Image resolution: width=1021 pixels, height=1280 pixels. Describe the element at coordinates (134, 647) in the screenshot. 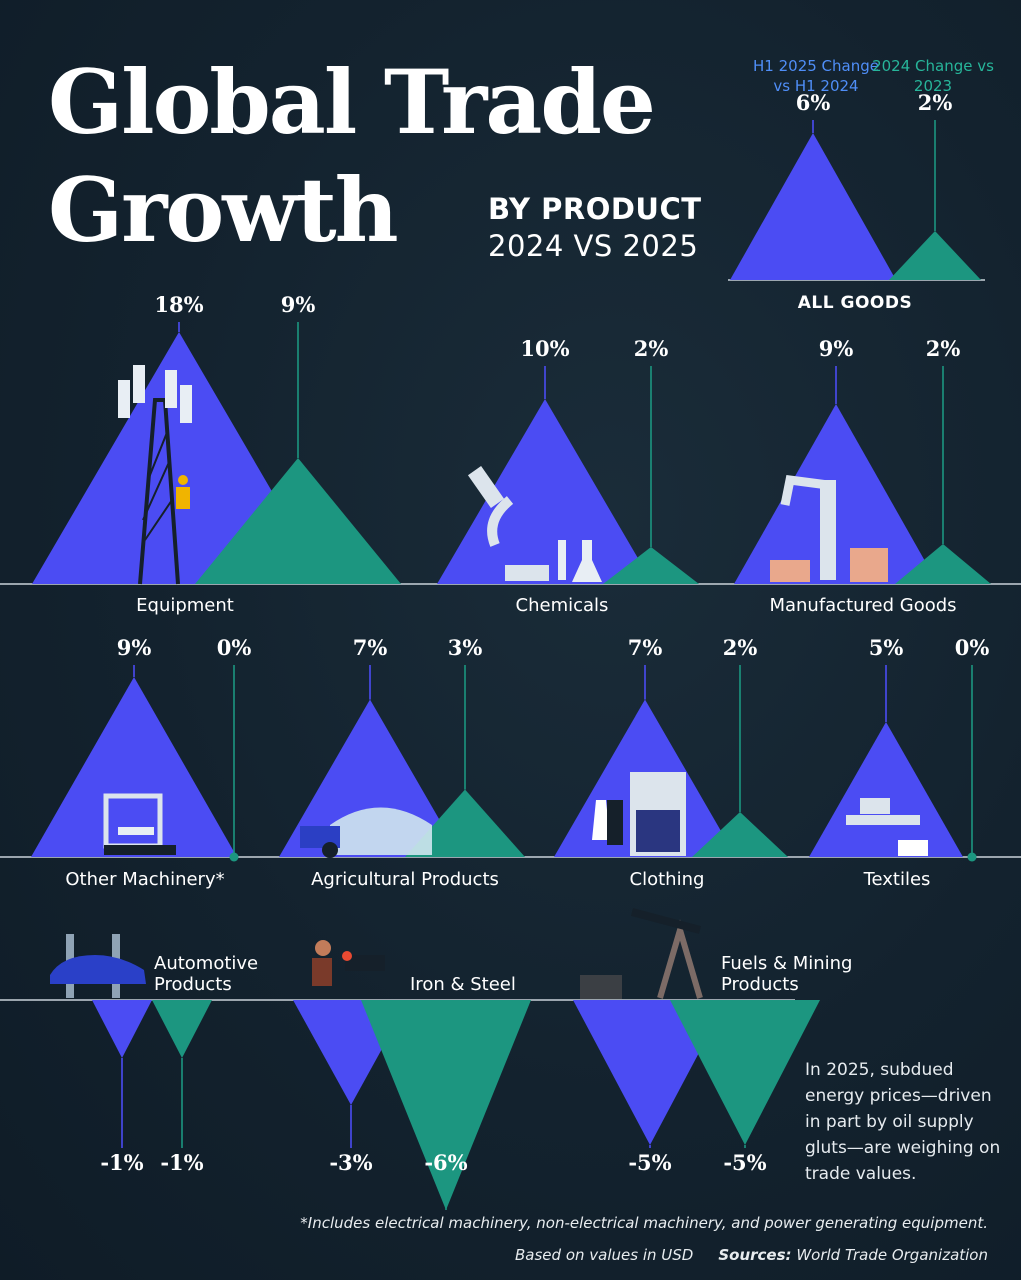

I see `value-label-h1-2025-other-machinery: 9%` at that location.